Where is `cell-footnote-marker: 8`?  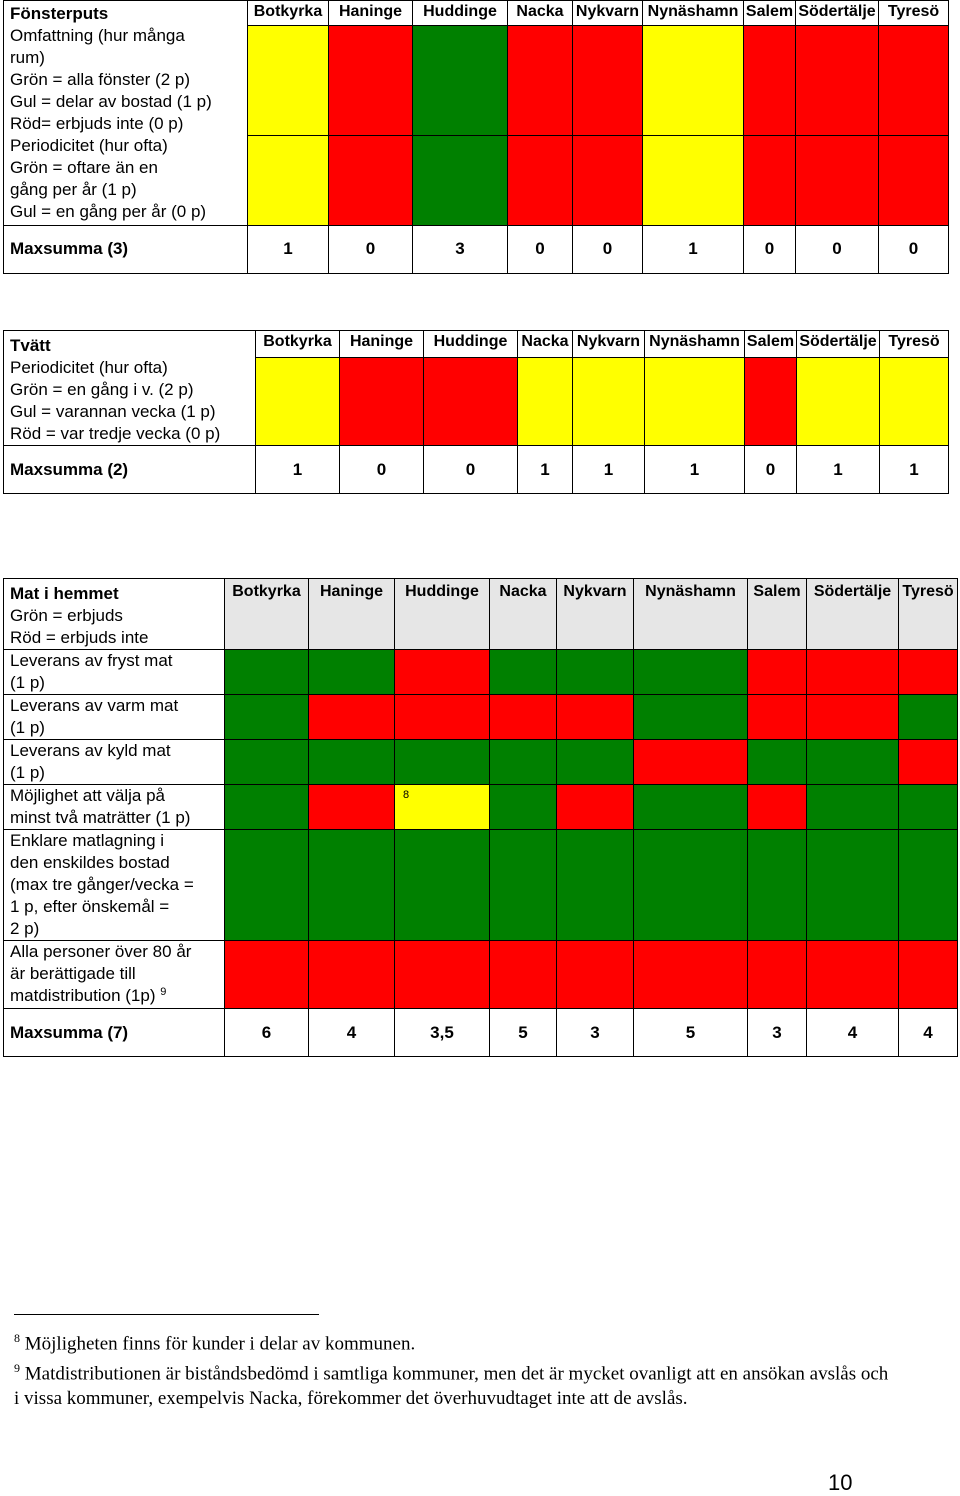
cell-footnote-marker: 8 is located at coordinates (406, 795).